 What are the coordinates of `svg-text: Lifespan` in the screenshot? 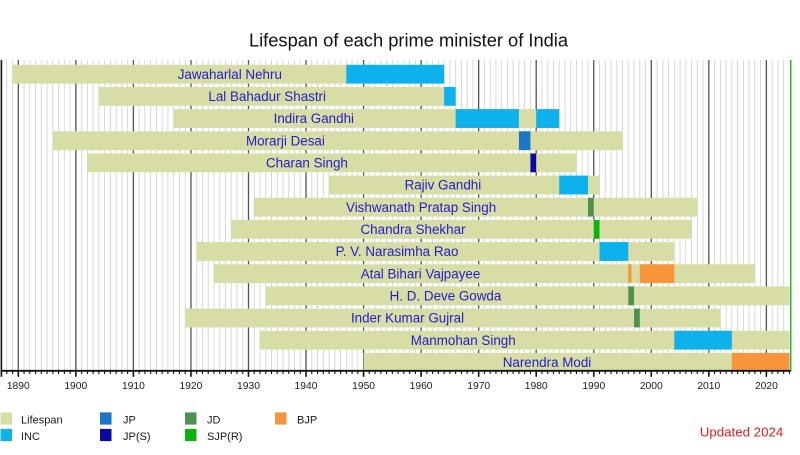 It's located at (42, 421).